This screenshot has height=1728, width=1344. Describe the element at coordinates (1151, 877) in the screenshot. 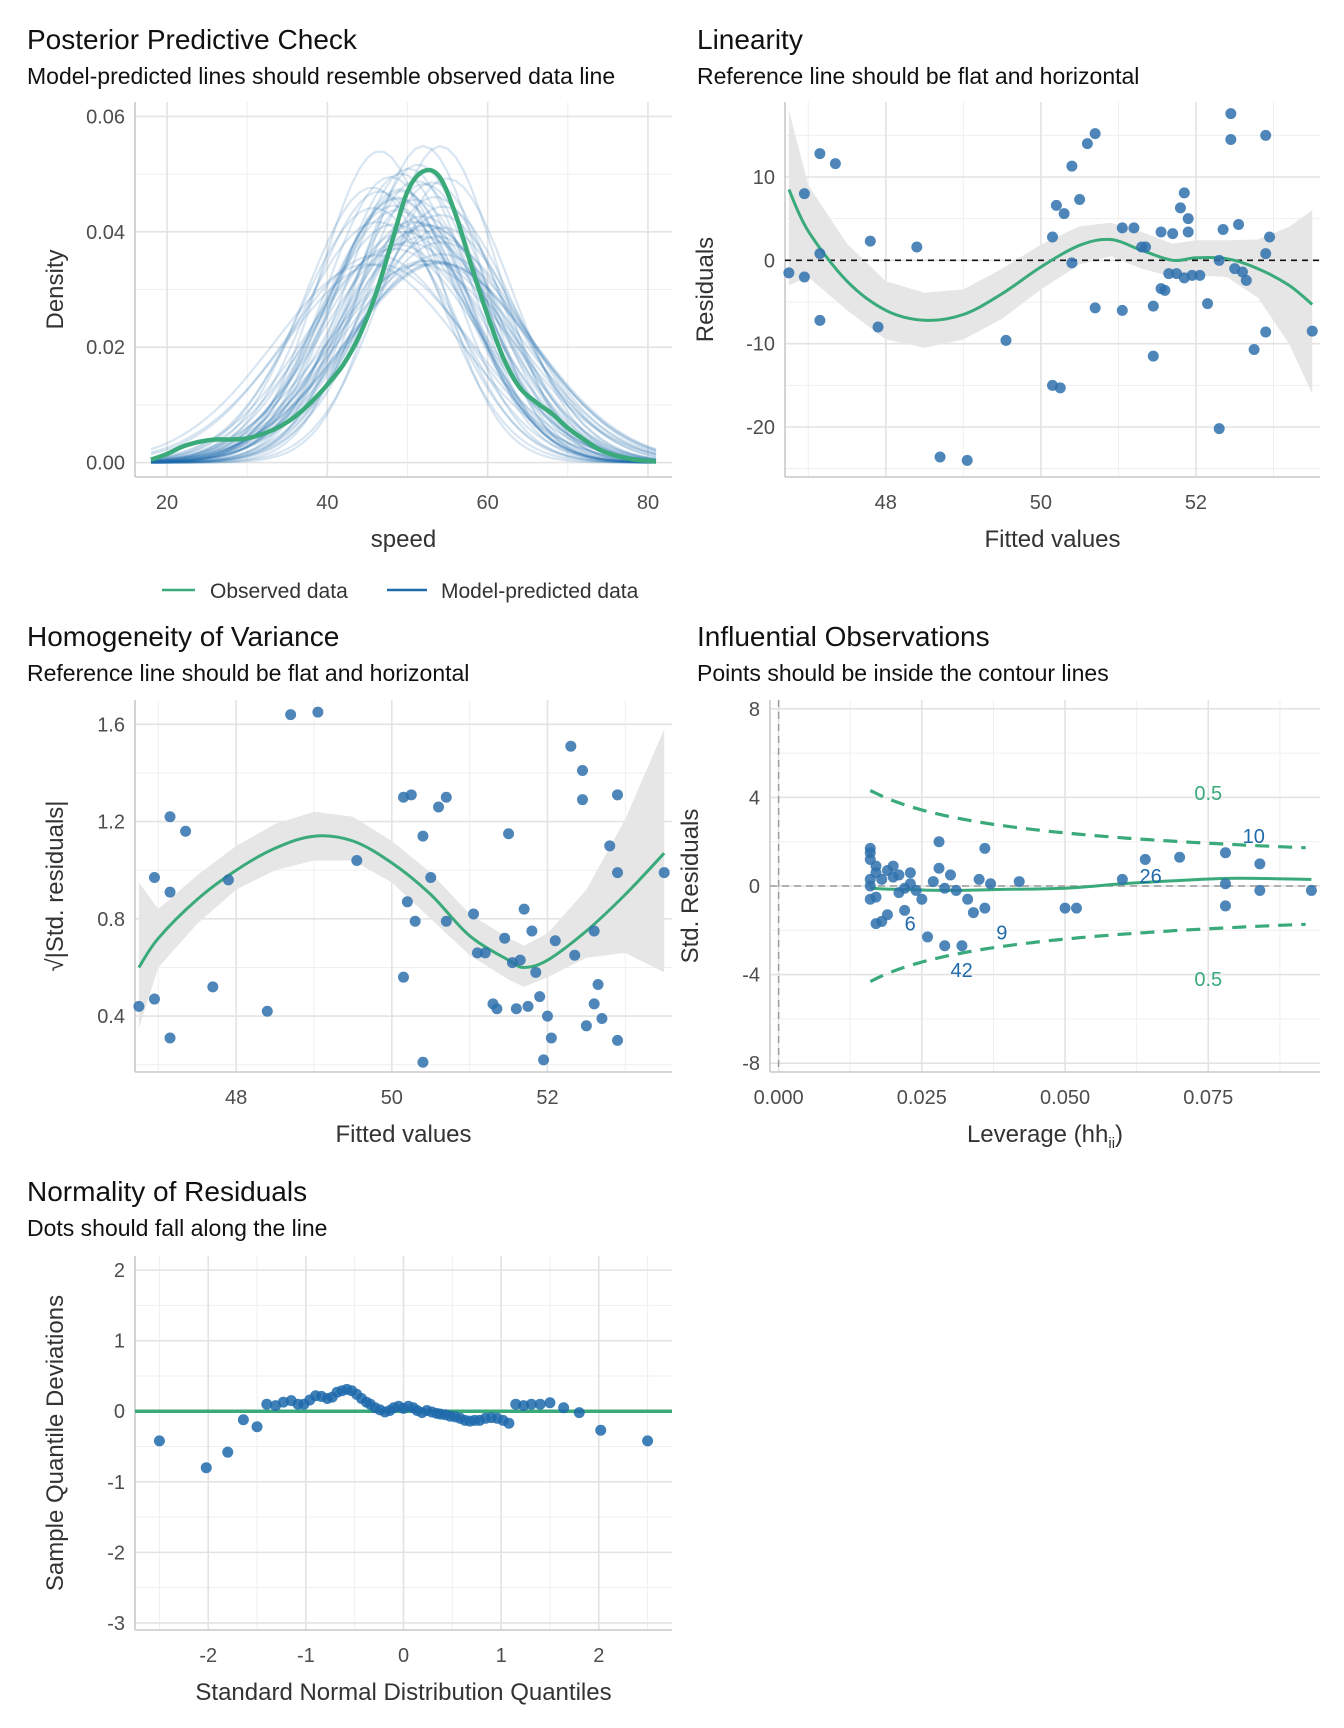

I see `inf-point-label: 26` at that location.